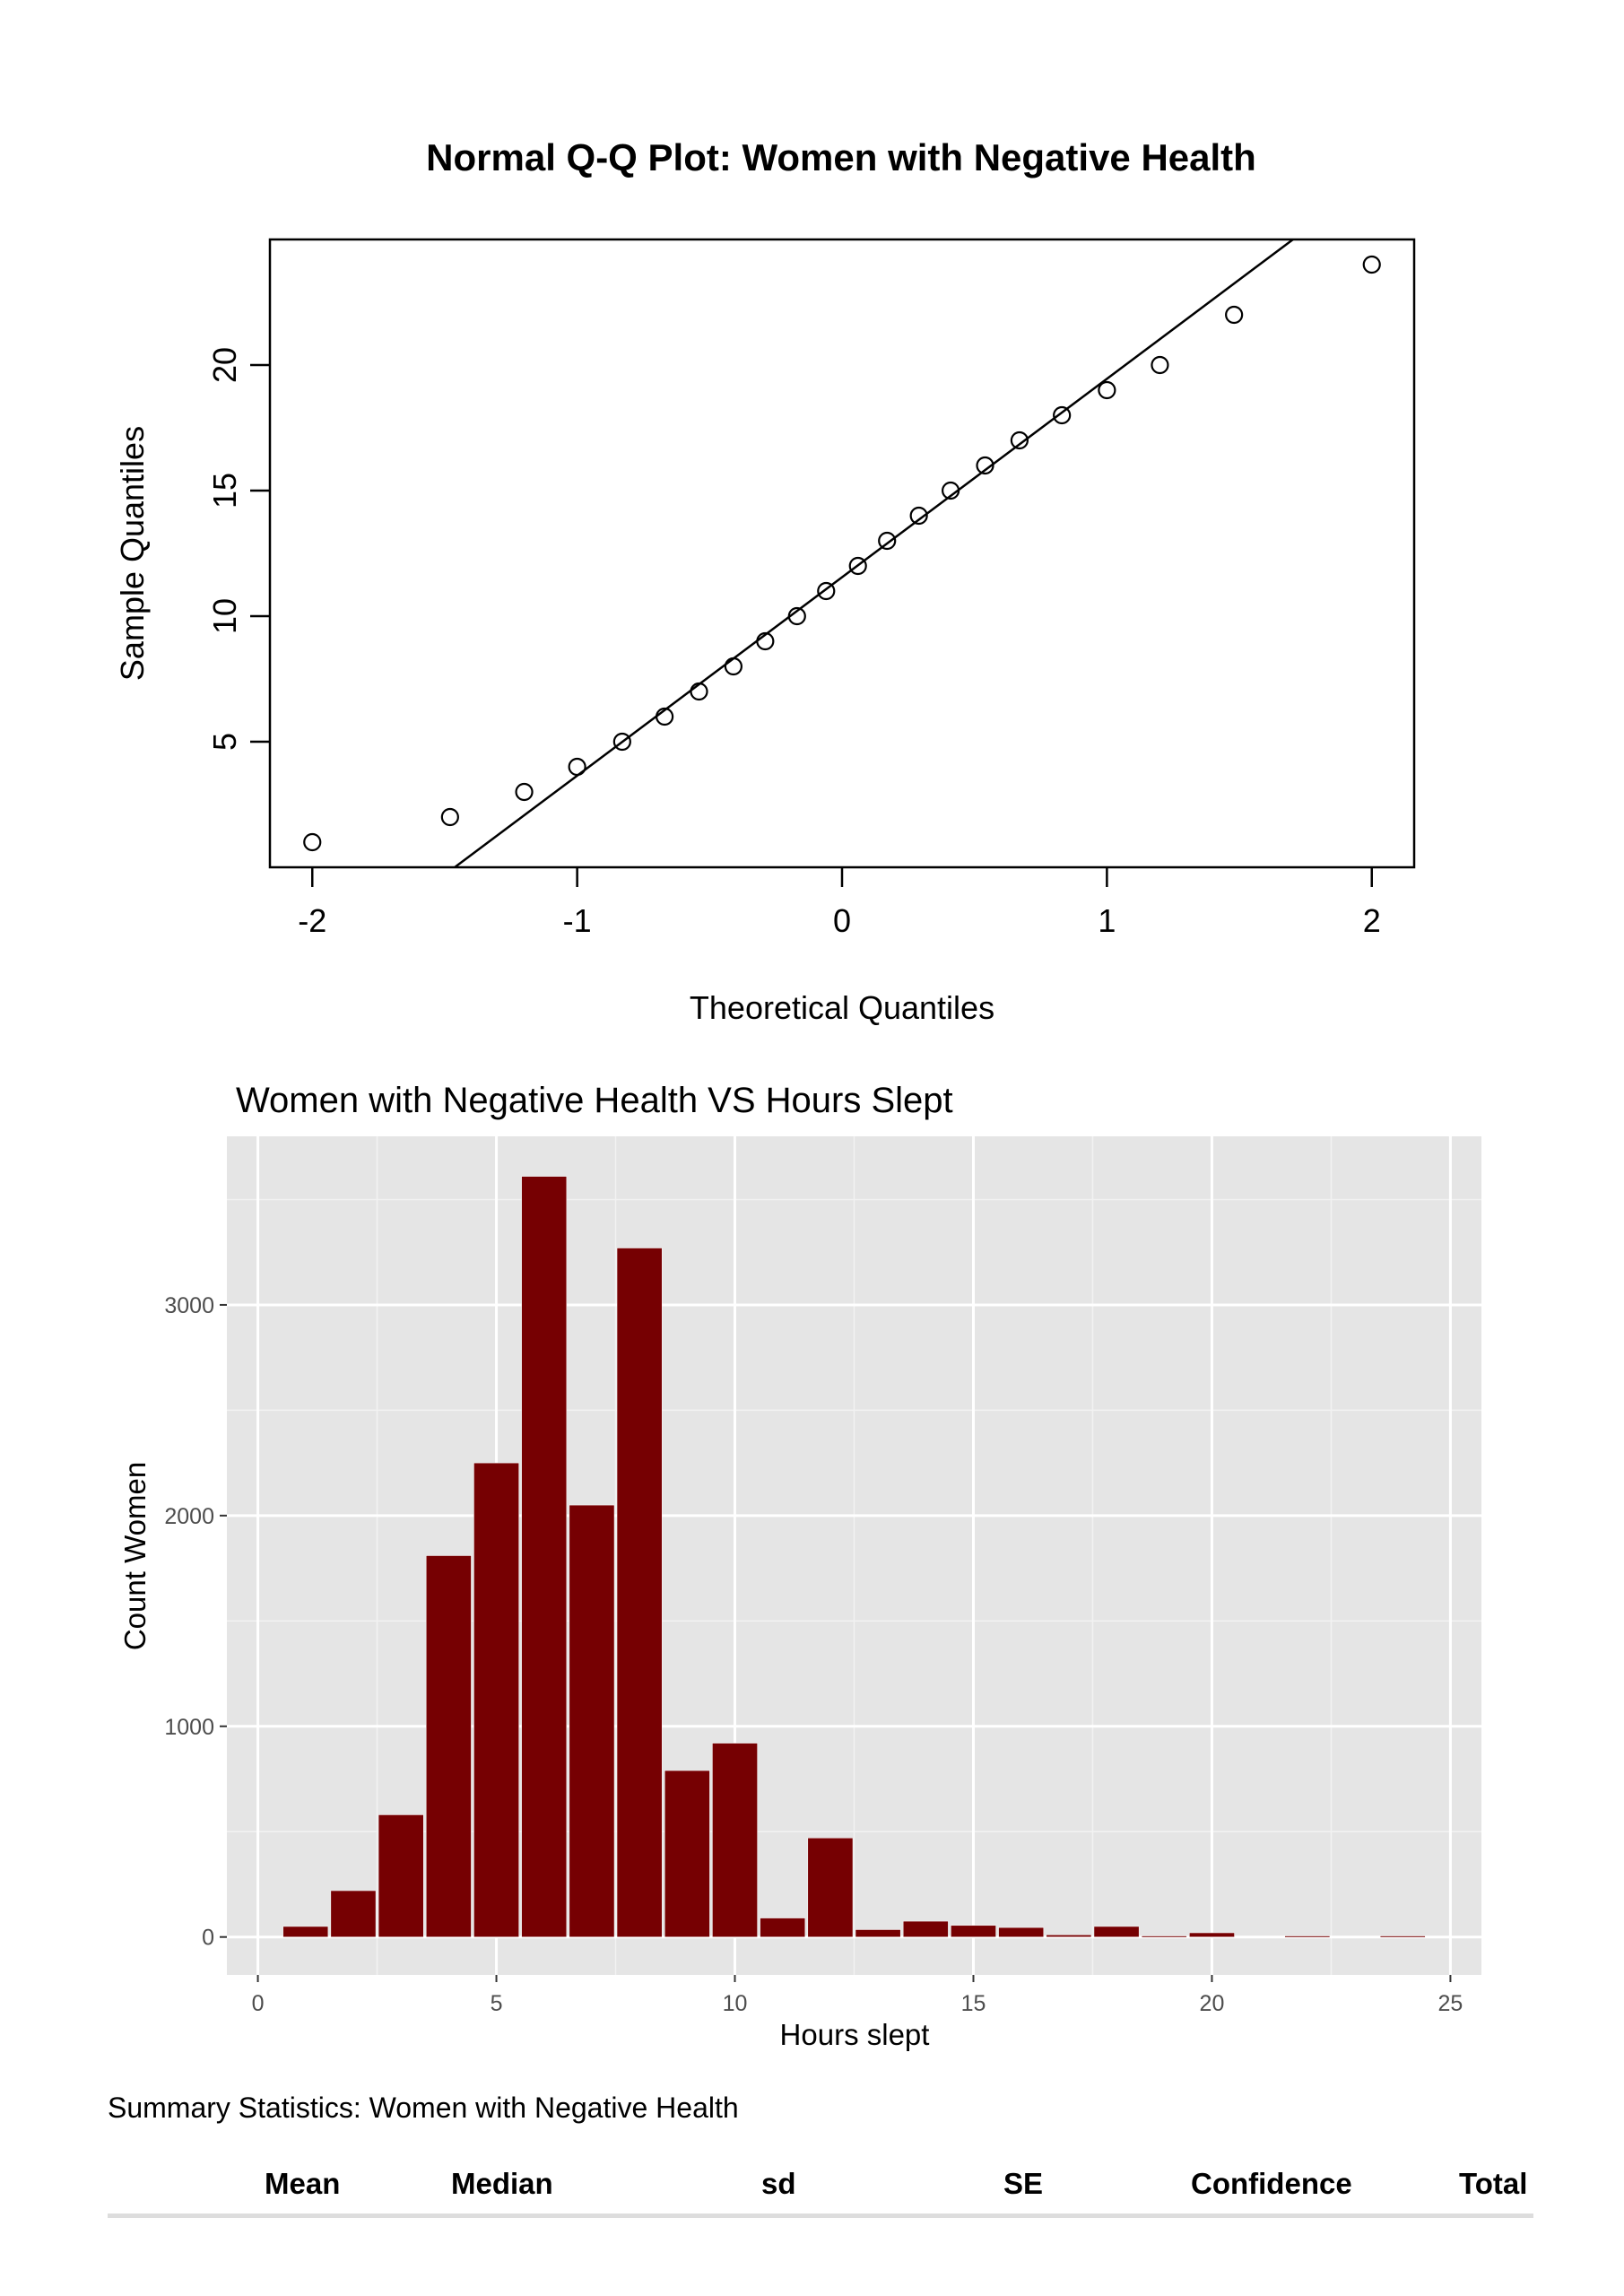  Describe the element at coordinates (1023, 2183) in the screenshot. I see `col-se: SE` at that location.